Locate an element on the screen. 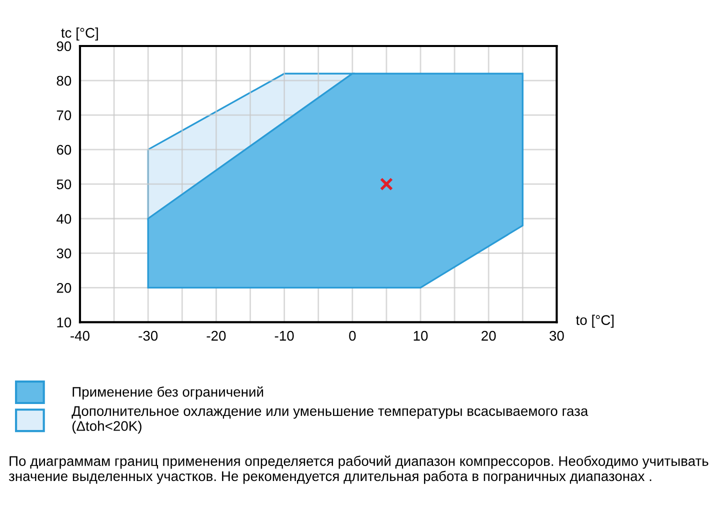 The height and width of the screenshot is (509, 711). x-tick-label: -40 is located at coordinates (80, 335).